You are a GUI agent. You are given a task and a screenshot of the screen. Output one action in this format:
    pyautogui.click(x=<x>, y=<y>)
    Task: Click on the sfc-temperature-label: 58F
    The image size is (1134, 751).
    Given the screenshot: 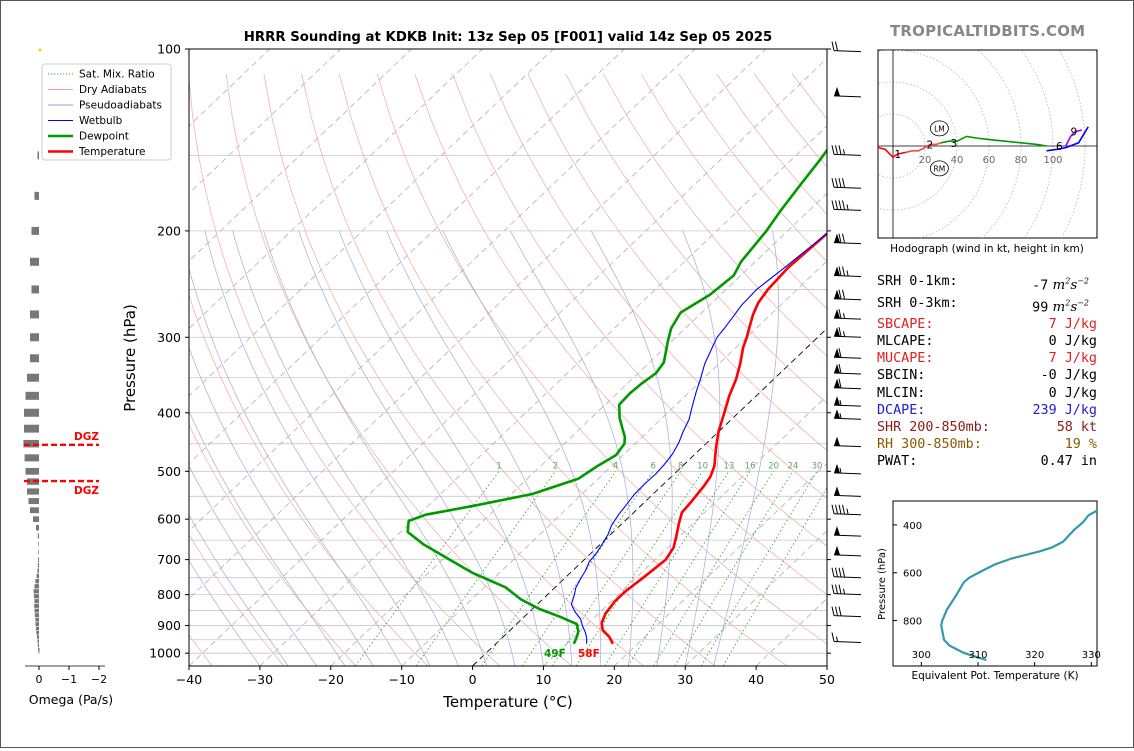 What is the action you would take?
    pyautogui.click(x=589, y=654)
    